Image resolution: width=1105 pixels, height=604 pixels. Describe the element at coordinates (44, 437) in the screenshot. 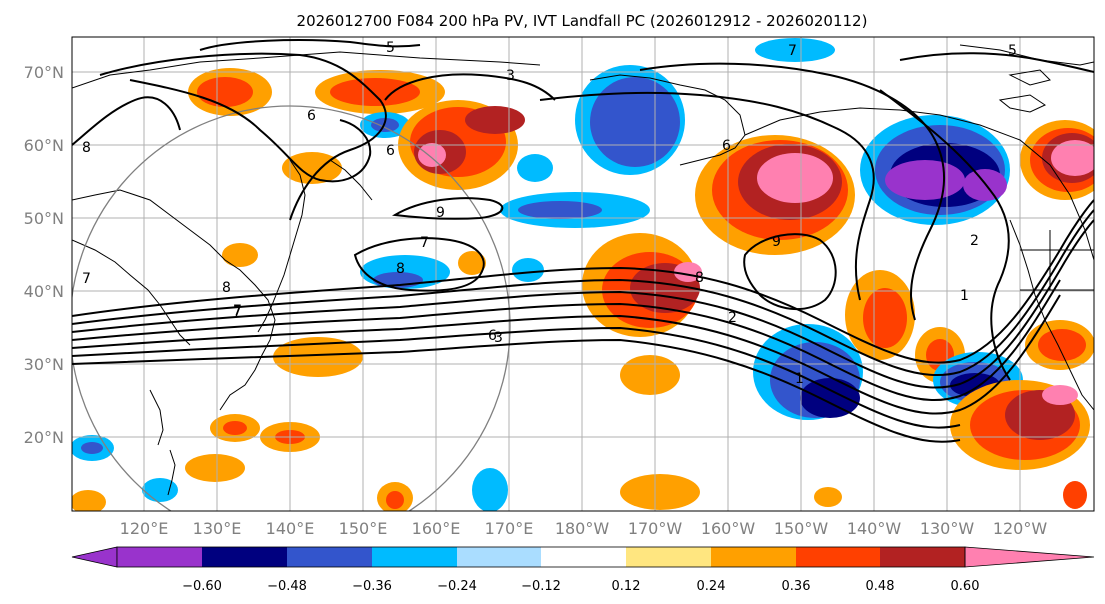

I see `lat-label: 20°N` at that location.